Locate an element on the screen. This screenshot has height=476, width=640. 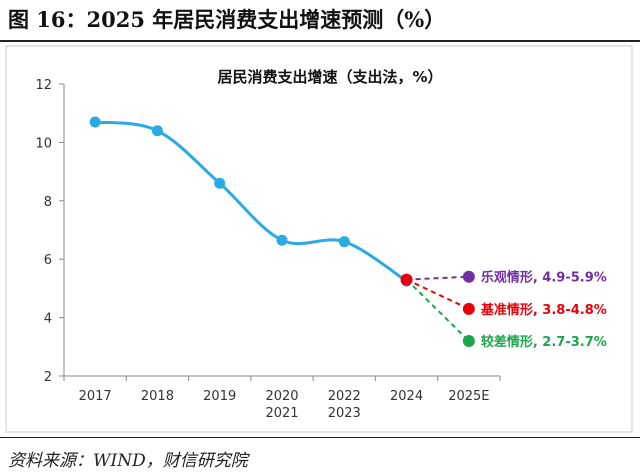
source-note: 资料来源：WIND，财信研究院 is located at coordinates (128, 461).